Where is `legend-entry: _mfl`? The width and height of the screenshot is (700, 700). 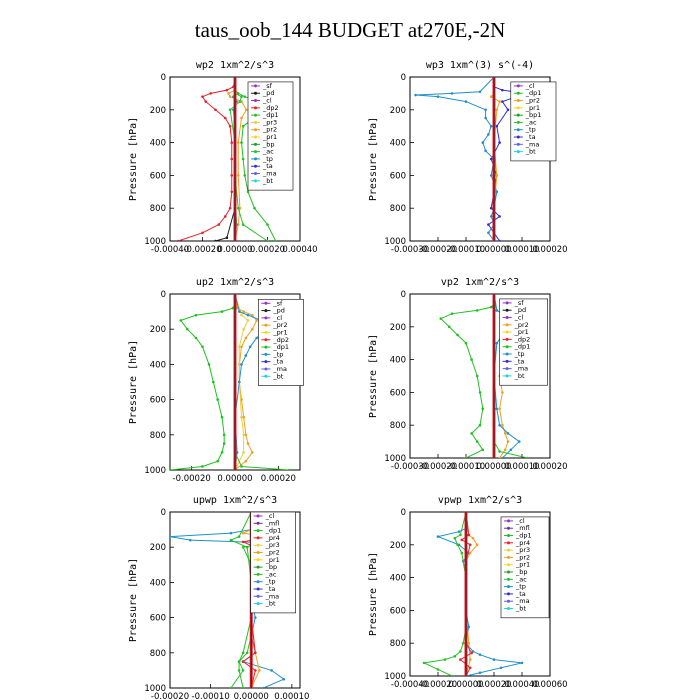 legend-entry: _mfl is located at coordinates (272, 523).